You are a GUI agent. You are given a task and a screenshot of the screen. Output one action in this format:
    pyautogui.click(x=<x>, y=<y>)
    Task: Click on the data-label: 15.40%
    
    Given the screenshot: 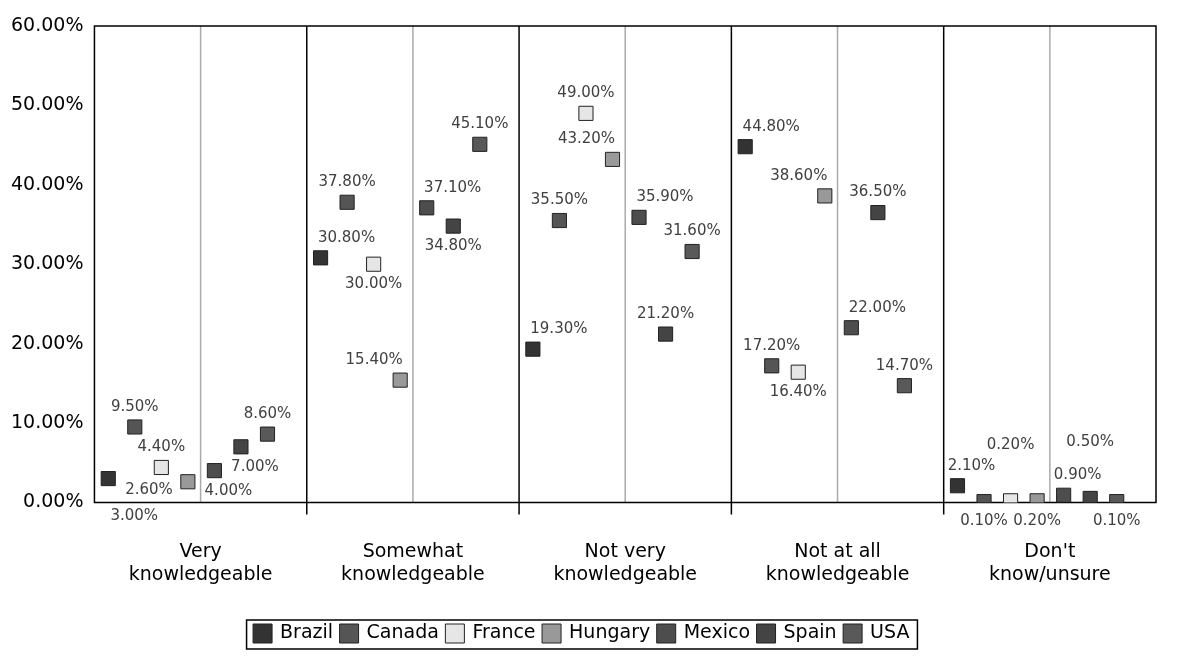 What is the action you would take?
    pyautogui.click(x=374, y=359)
    